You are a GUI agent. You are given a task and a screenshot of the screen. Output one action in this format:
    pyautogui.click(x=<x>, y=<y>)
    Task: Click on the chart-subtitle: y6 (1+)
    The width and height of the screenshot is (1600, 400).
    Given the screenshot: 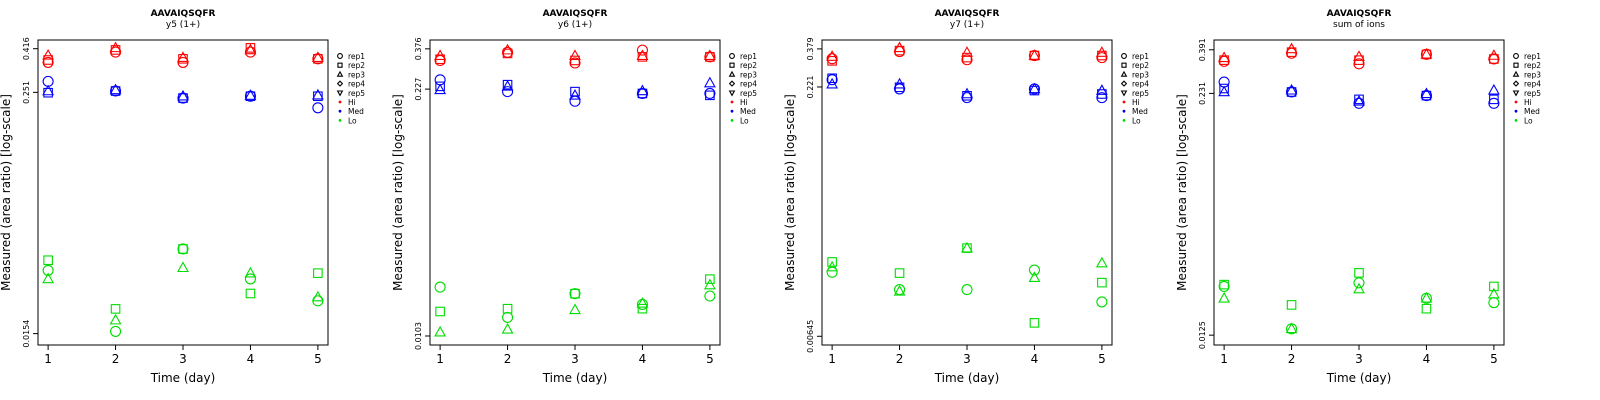 What is the action you would take?
    pyautogui.click(x=575, y=25)
    